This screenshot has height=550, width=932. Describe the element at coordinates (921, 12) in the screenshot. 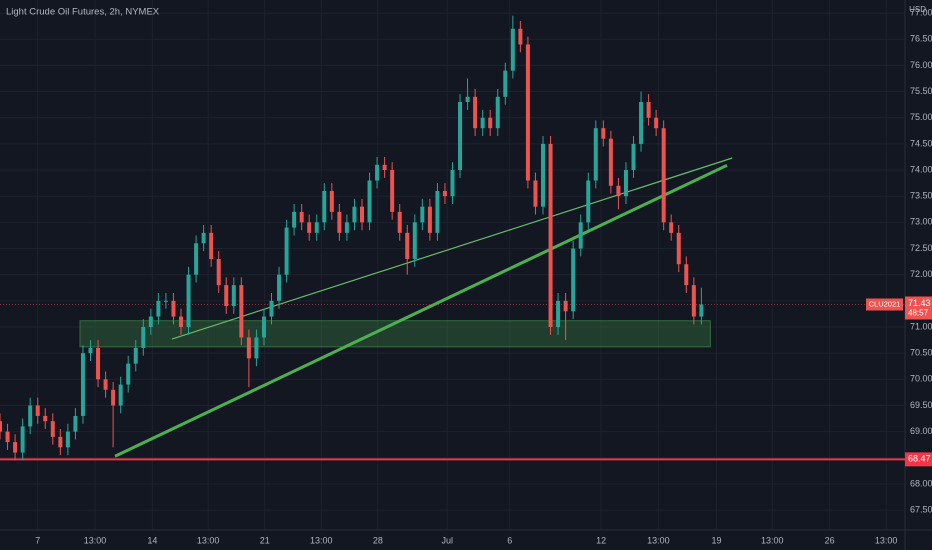

I see `y-tick-label: 77.00` at that location.